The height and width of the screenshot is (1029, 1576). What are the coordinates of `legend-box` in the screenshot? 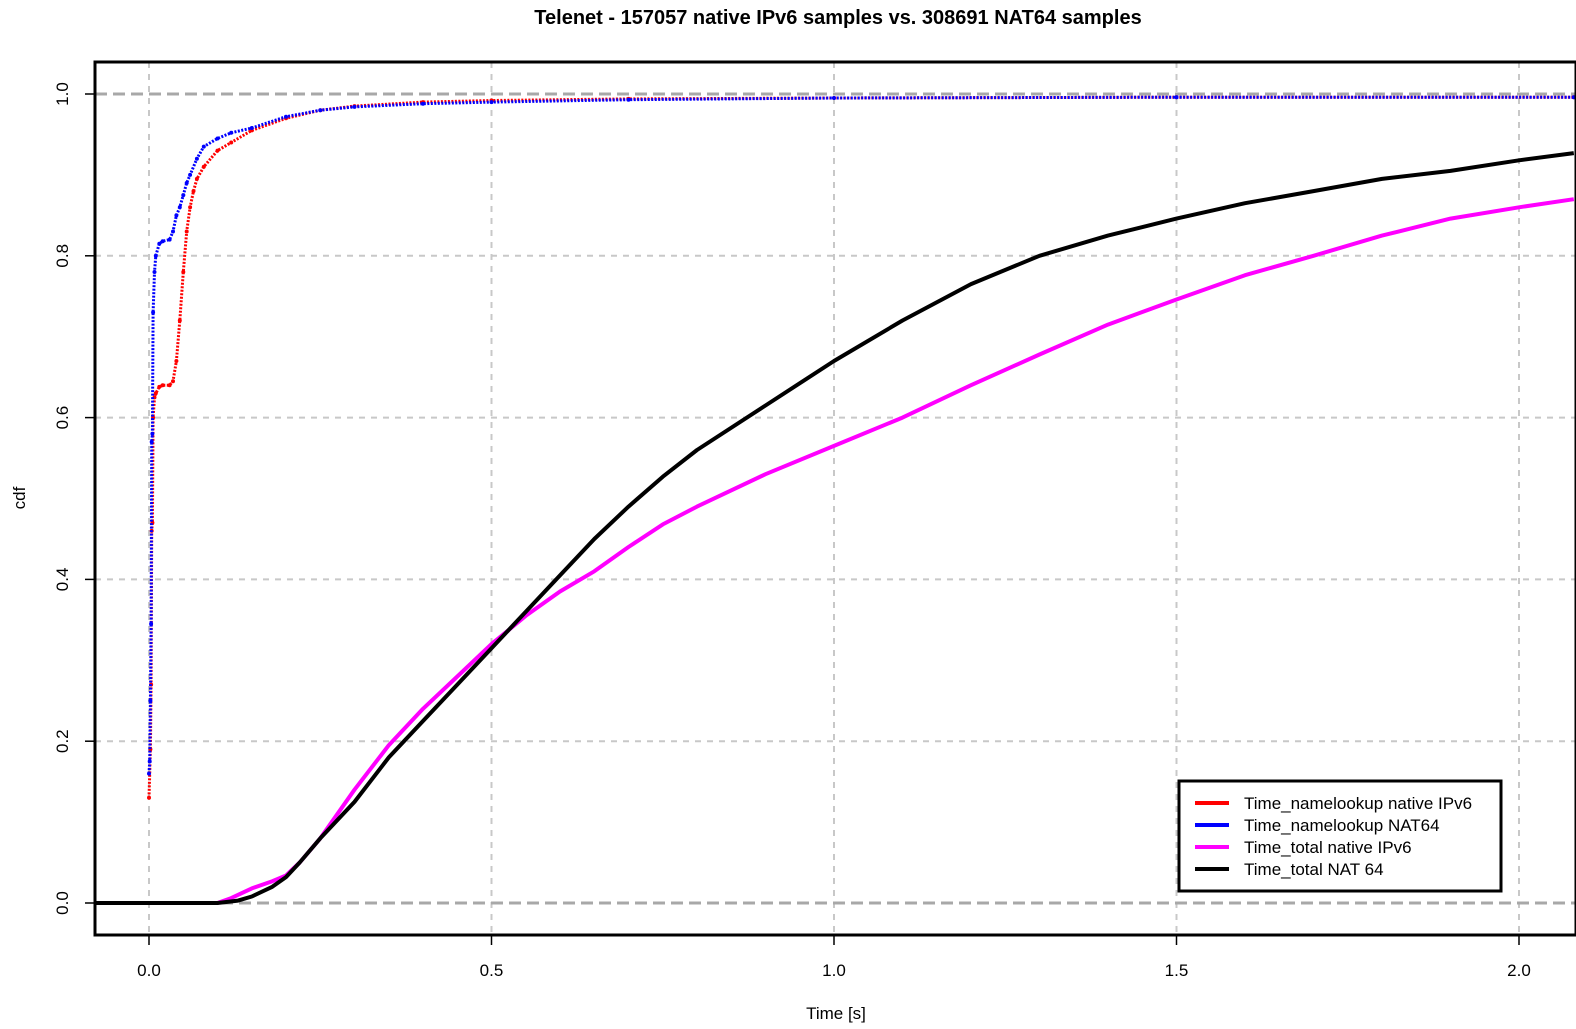 It's located at (1340, 836).